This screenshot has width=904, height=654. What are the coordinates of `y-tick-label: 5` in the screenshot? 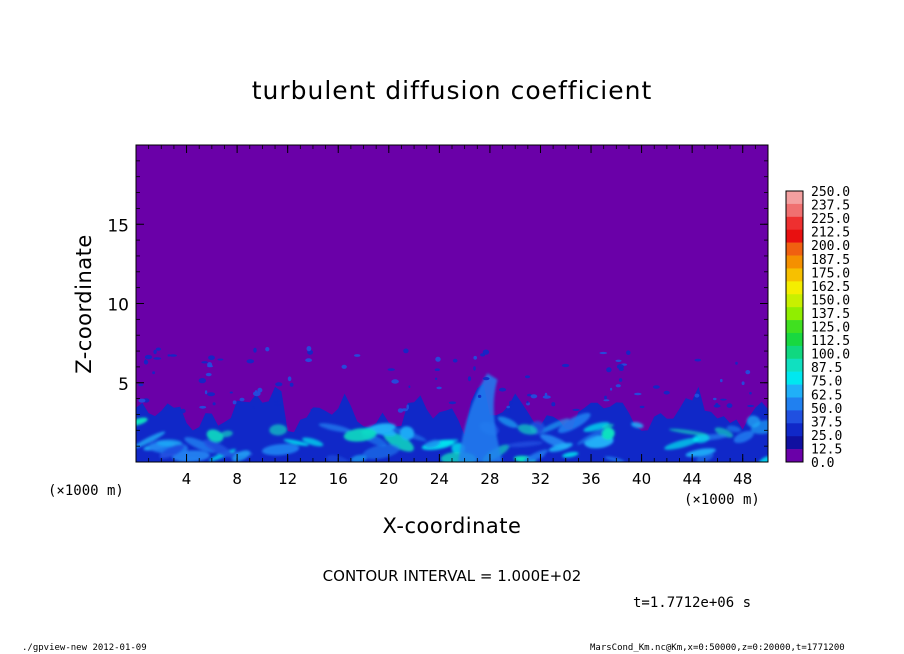 It's located at (123, 385).